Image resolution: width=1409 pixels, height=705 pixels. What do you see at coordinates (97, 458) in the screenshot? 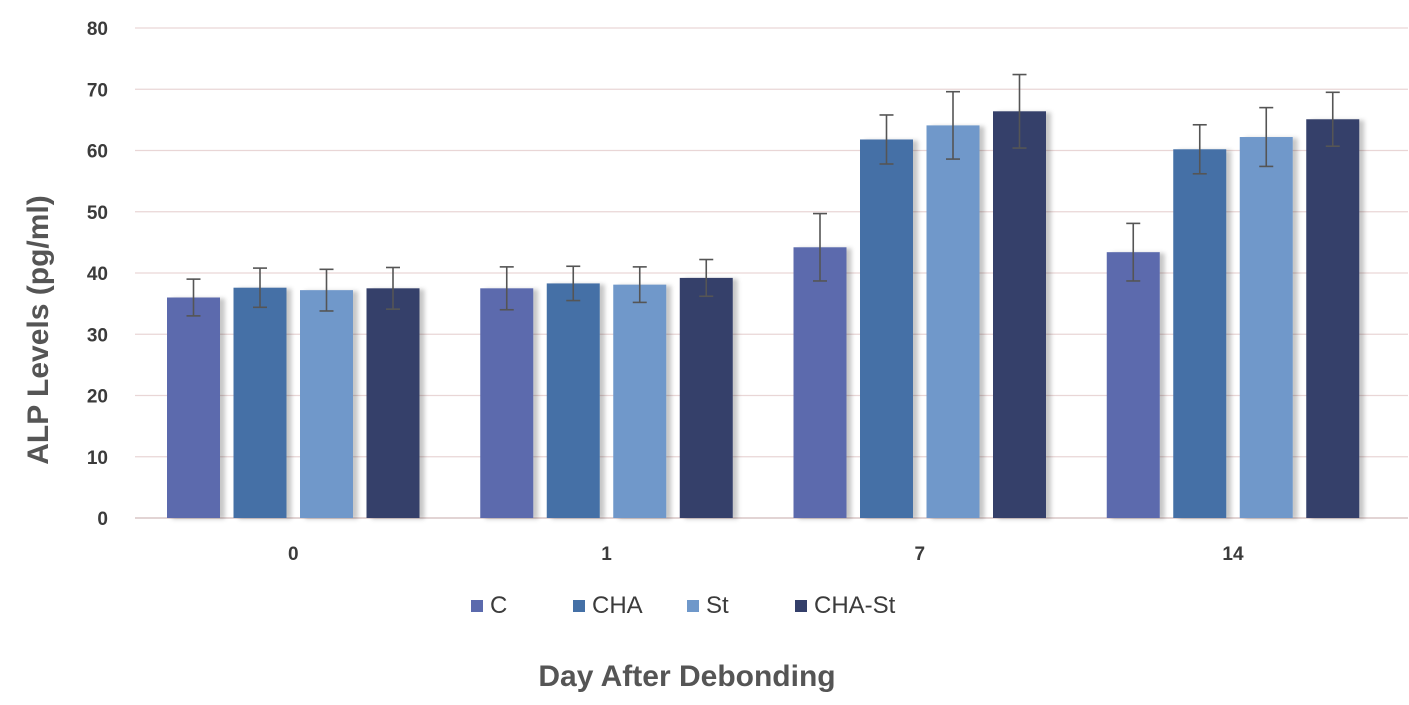
I see `y-tick-label: 10` at bounding box center [97, 458].